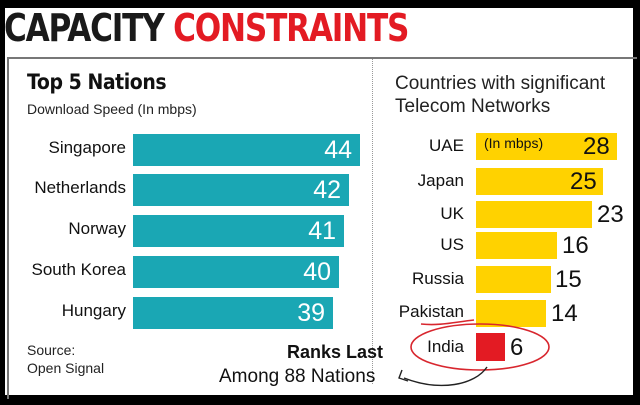 This screenshot has width=640, height=405. Describe the element at coordinates (84, 28) in the screenshot. I see `title-part-black: CAPACITY` at that location.